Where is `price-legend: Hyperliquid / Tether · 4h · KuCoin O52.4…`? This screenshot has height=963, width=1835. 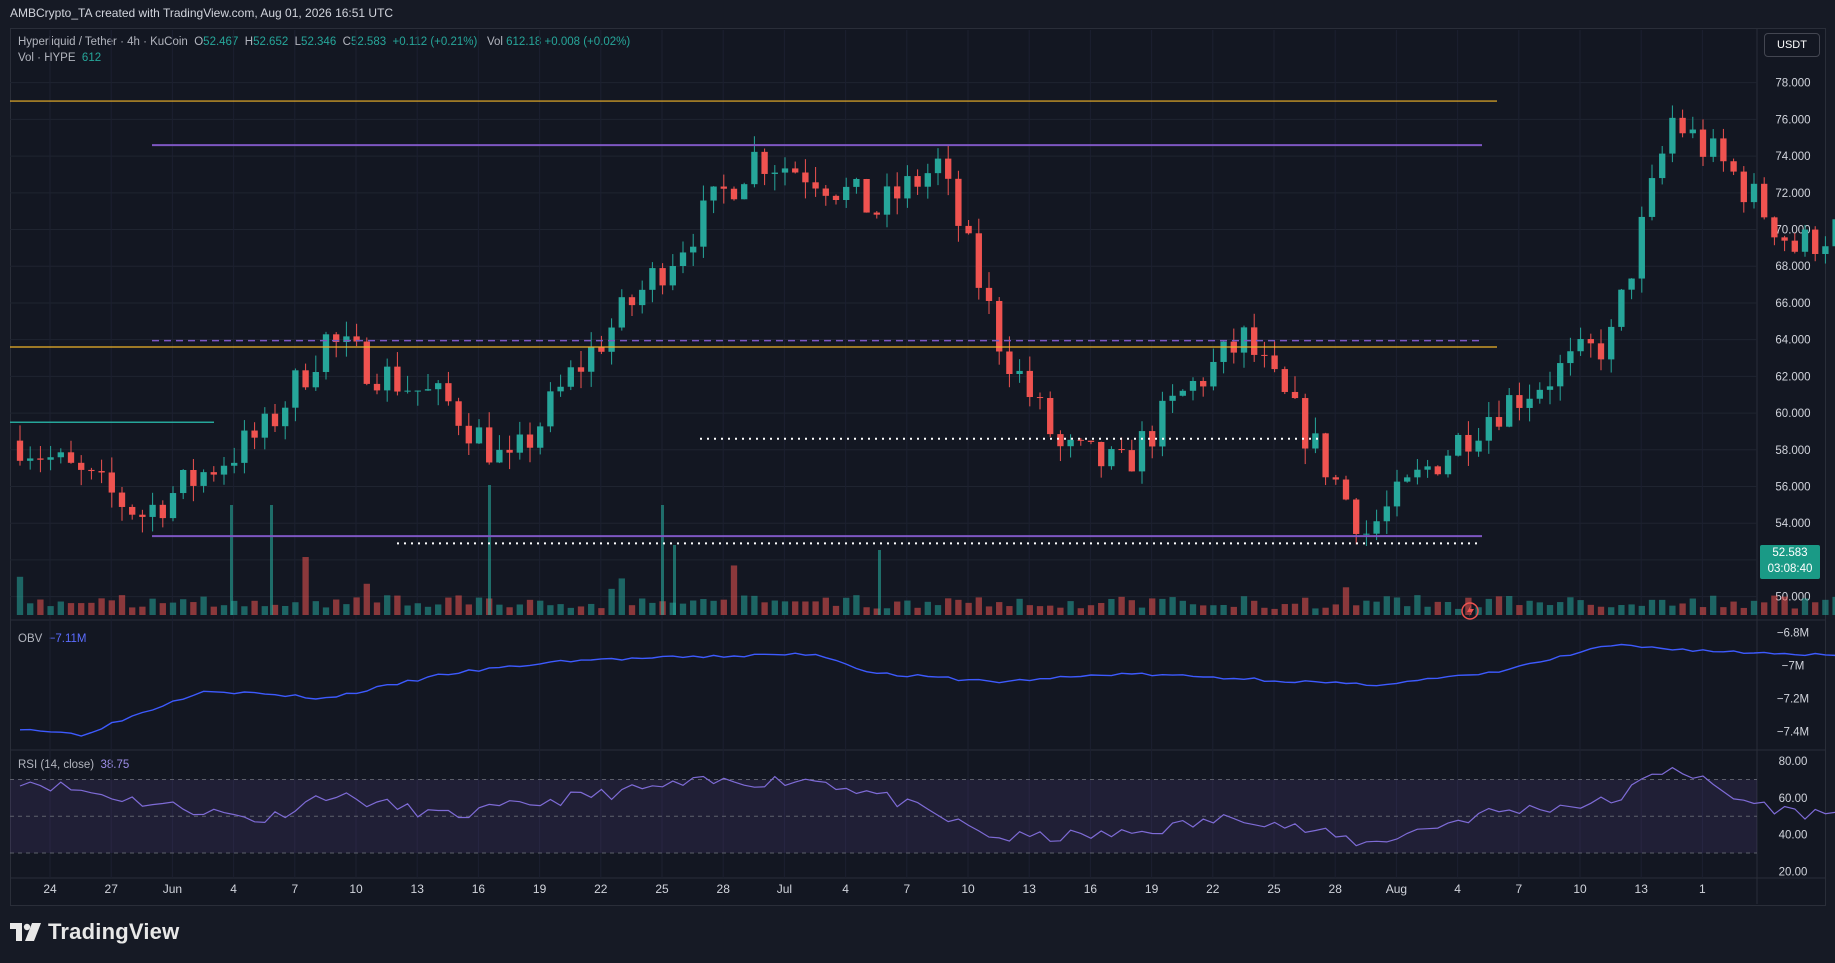
price-legend: Hyperliquid / Tether · 4h · KuCoin O52.4… is located at coordinates (324, 42).